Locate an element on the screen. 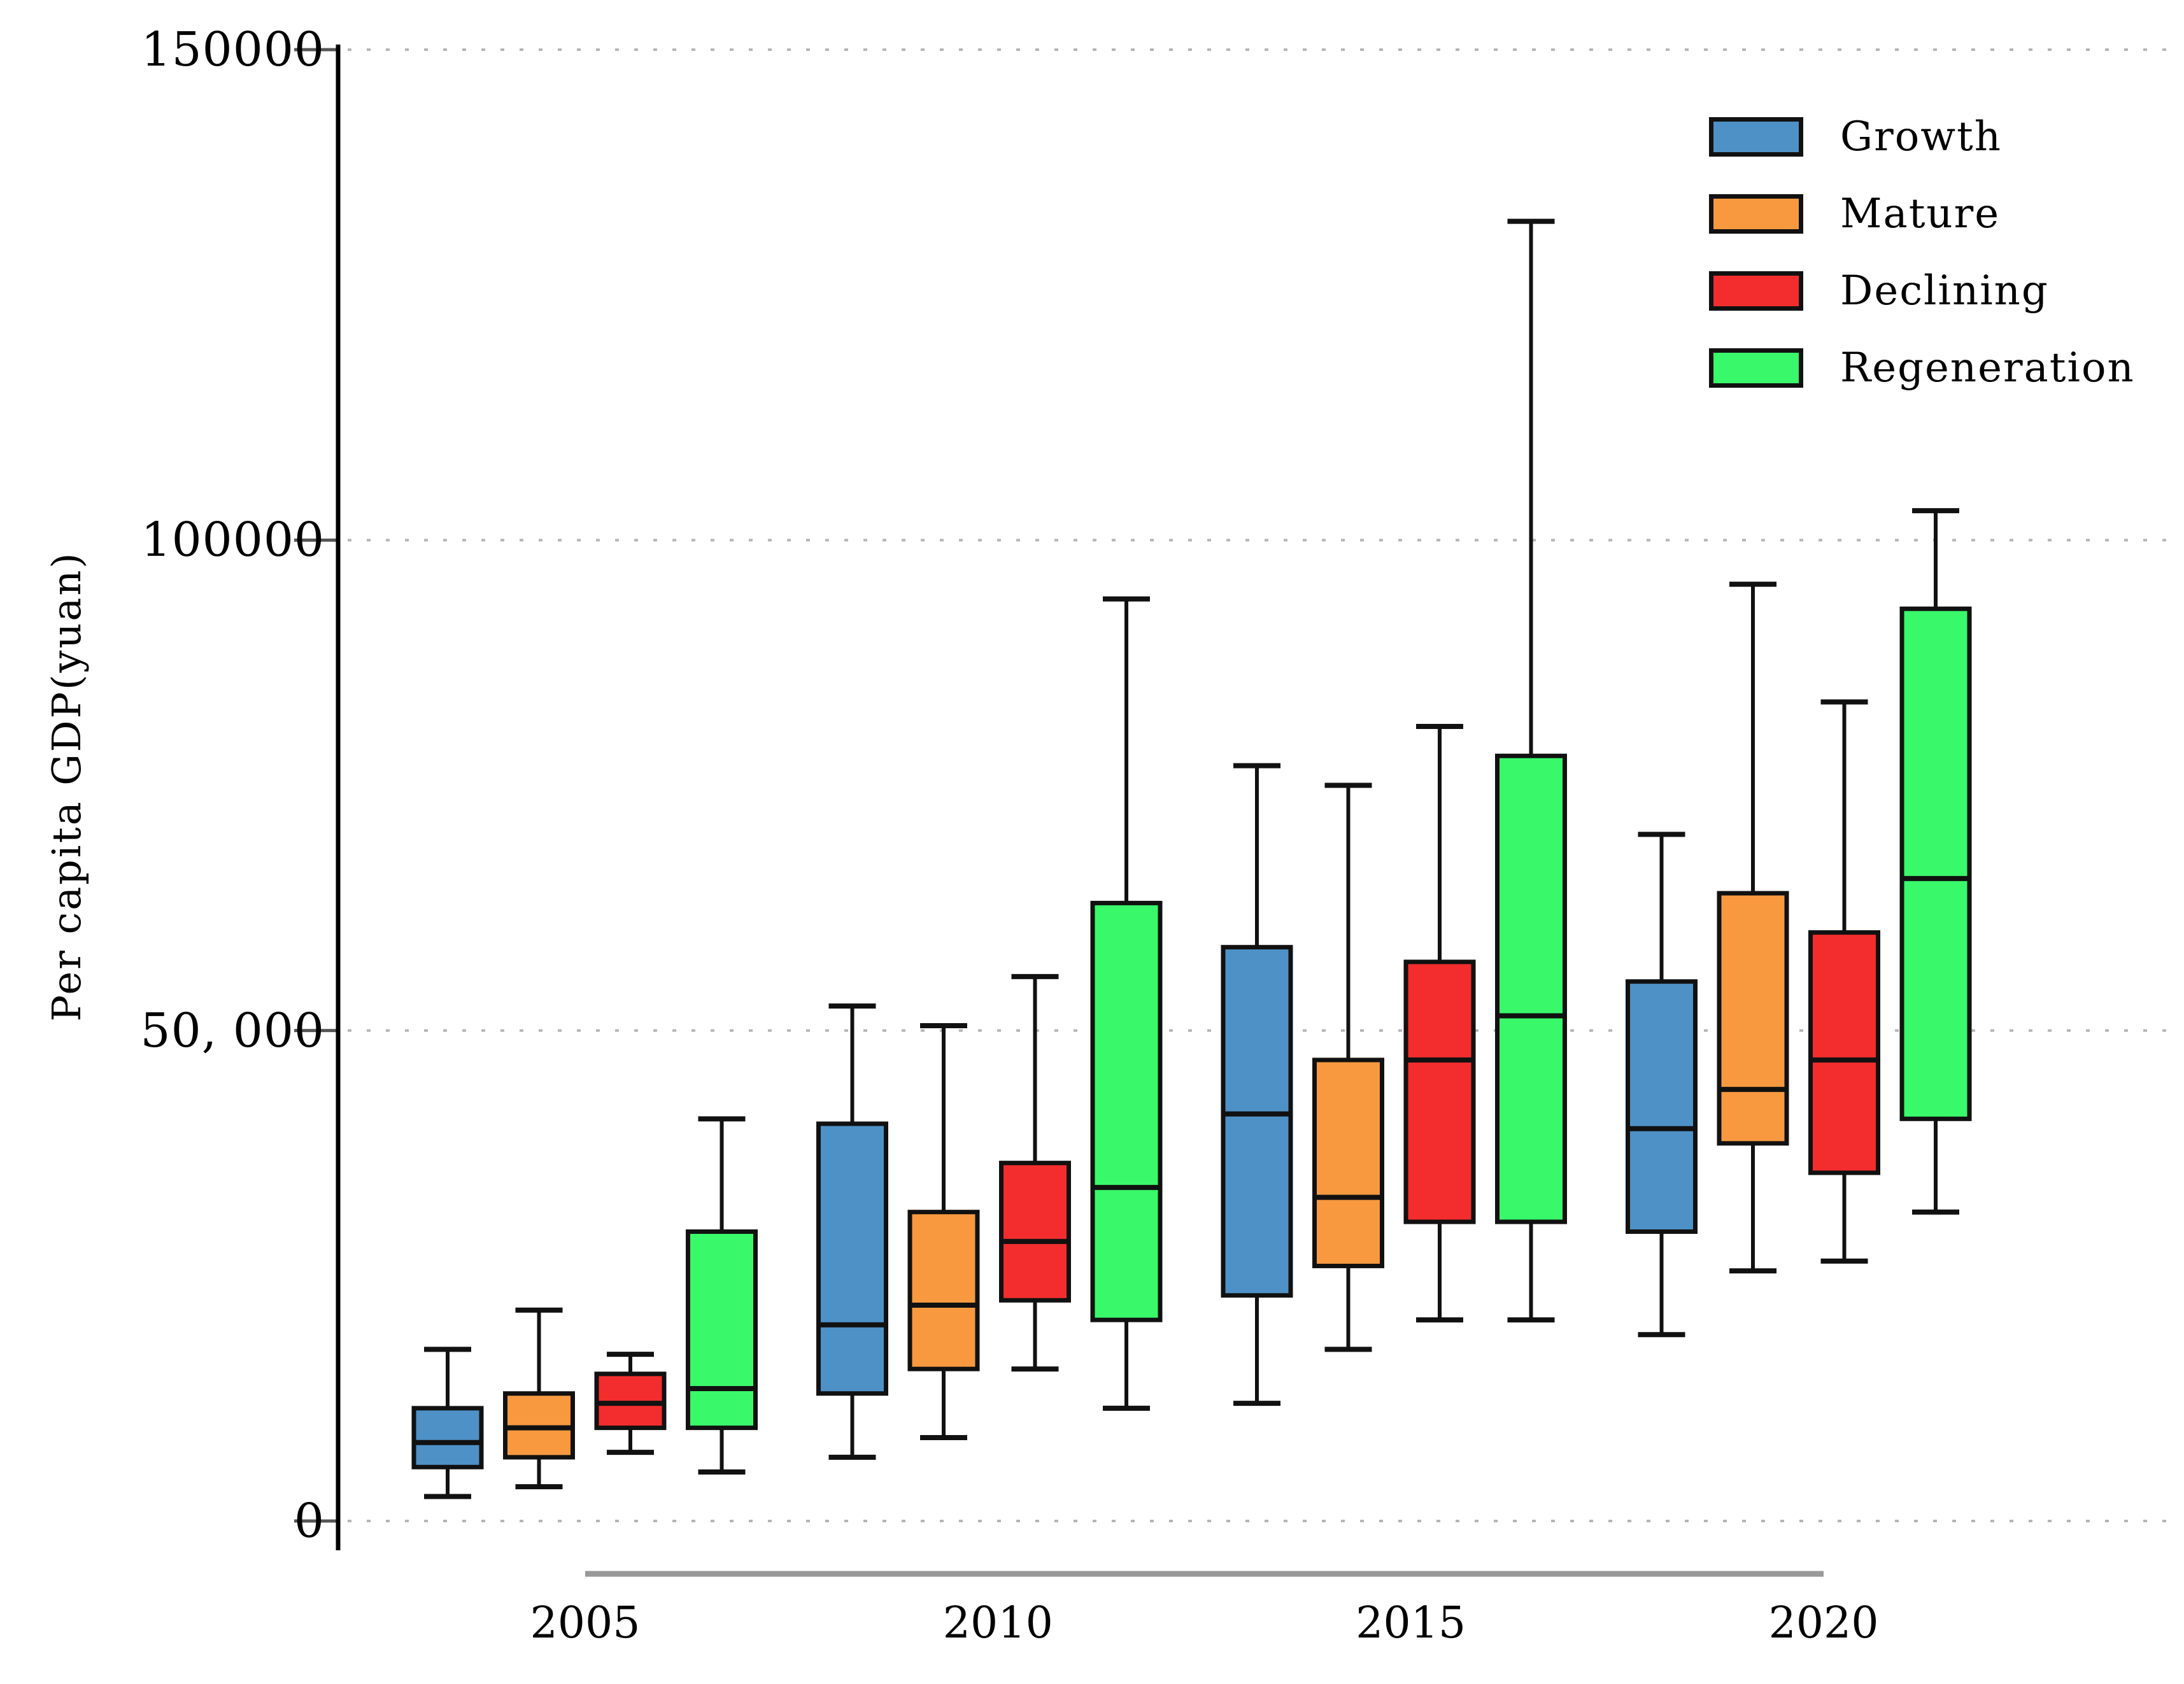  legend-item-declining: Declining is located at coordinates (1922, 291).